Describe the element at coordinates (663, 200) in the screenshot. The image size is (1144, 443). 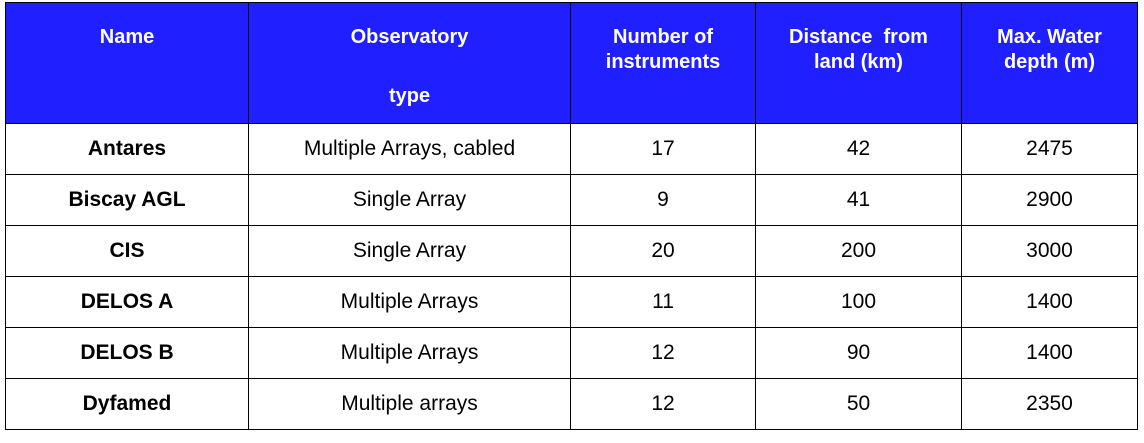
I see `cell-instruments: 9` at that location.